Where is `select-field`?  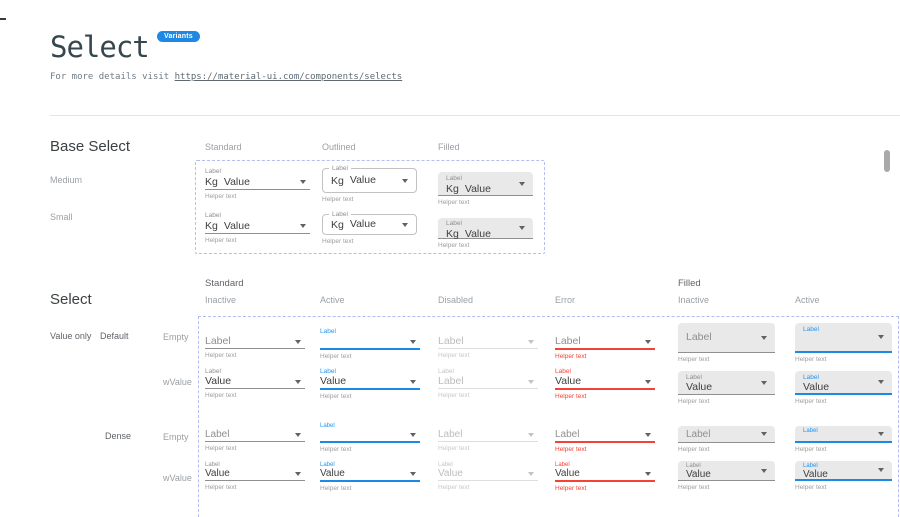 select-field is located at coordinates (370, 341).